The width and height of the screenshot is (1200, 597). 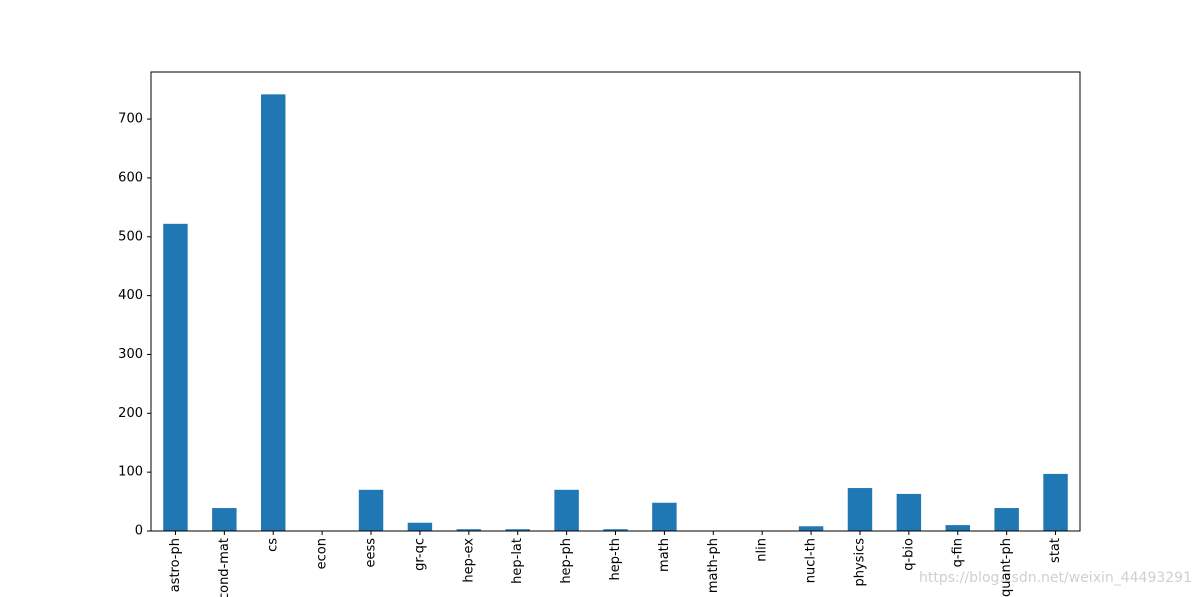 What do you see at coordinates (419, 554) in the screenshot?
I see `x-tick-label: gr-qc` at bounding box center [419, 554].